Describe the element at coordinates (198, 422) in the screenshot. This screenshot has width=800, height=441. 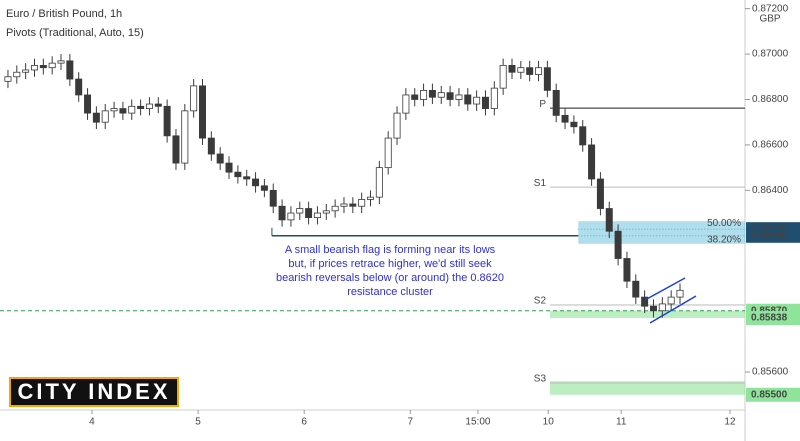
I see `x-tick-label: 5` at that location.